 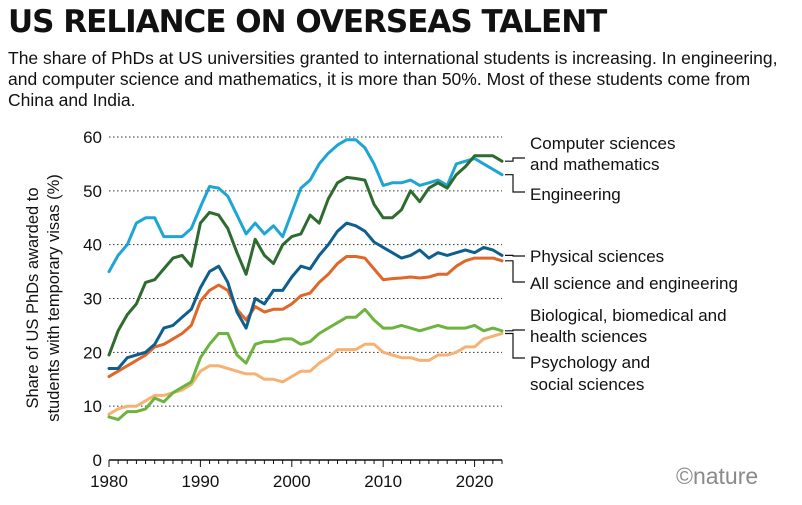 I want to click on x-tick-label: 2000, so click(x=292, y=481).